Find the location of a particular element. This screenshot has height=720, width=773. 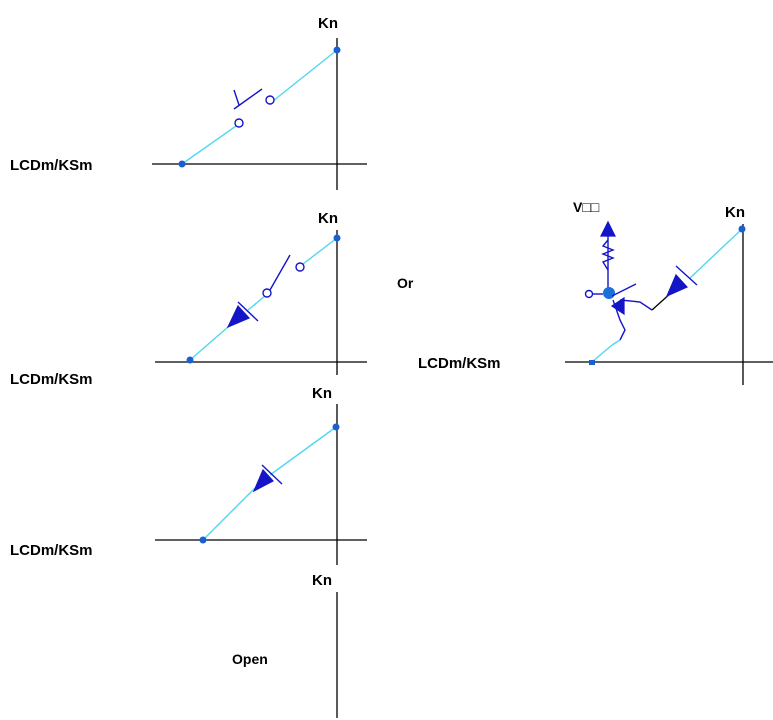

open-label: Open is located at coordinates (250, 659).